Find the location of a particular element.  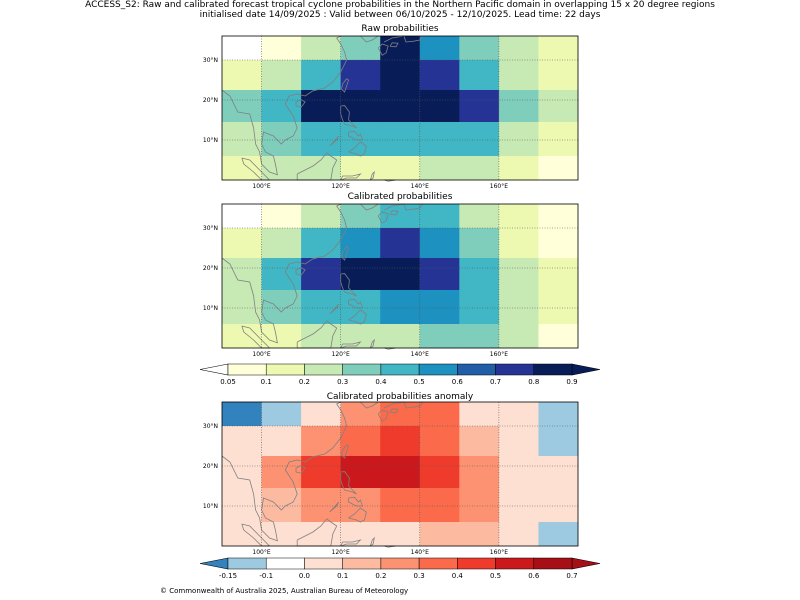

colorbar-tick-label: 0.0 is located at coordinates (304, 576).